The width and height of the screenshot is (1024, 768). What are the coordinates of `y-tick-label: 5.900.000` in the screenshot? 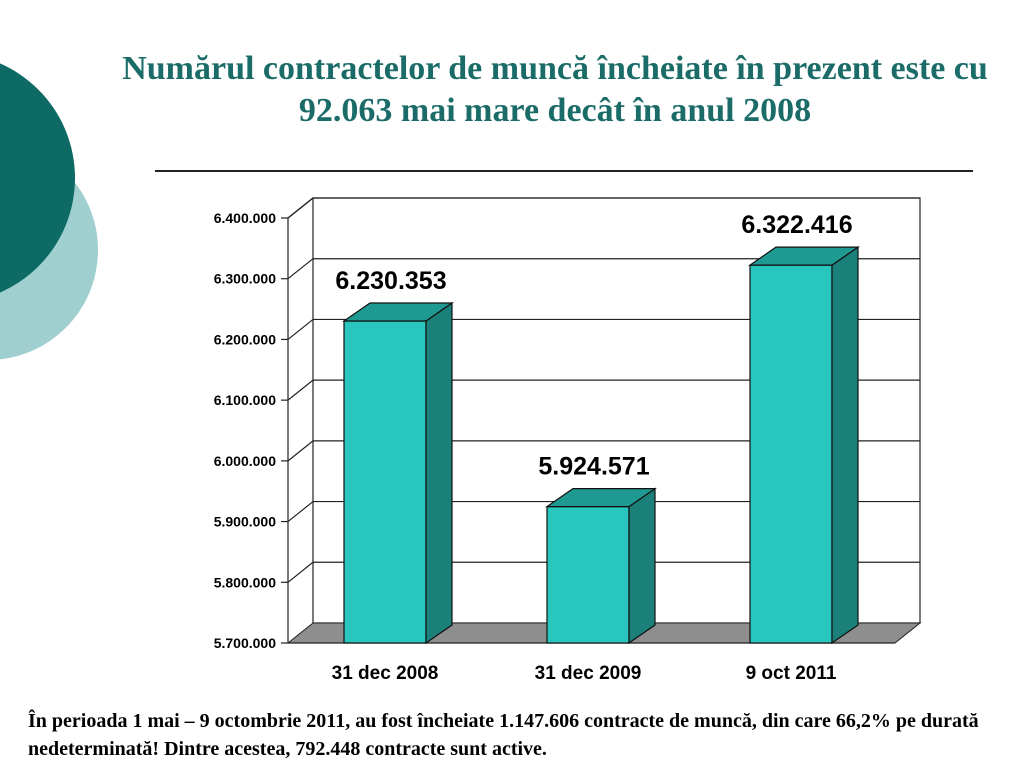 It's located at (245, 522).